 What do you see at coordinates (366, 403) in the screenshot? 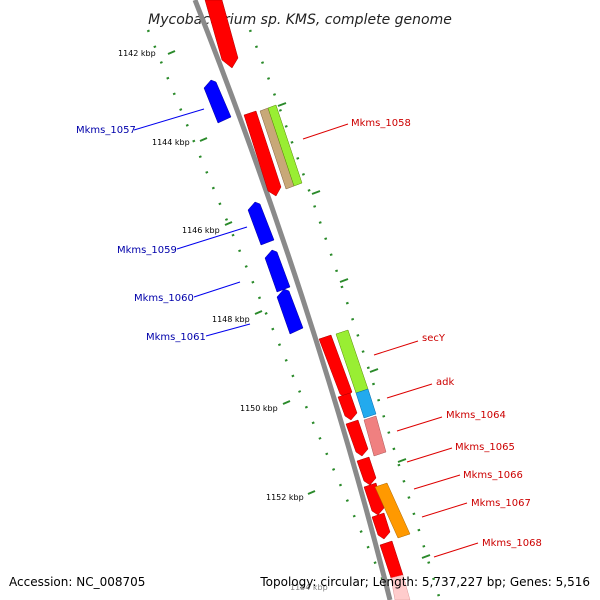
I see `cog-bar-adk` at bounding box center [366, 403].